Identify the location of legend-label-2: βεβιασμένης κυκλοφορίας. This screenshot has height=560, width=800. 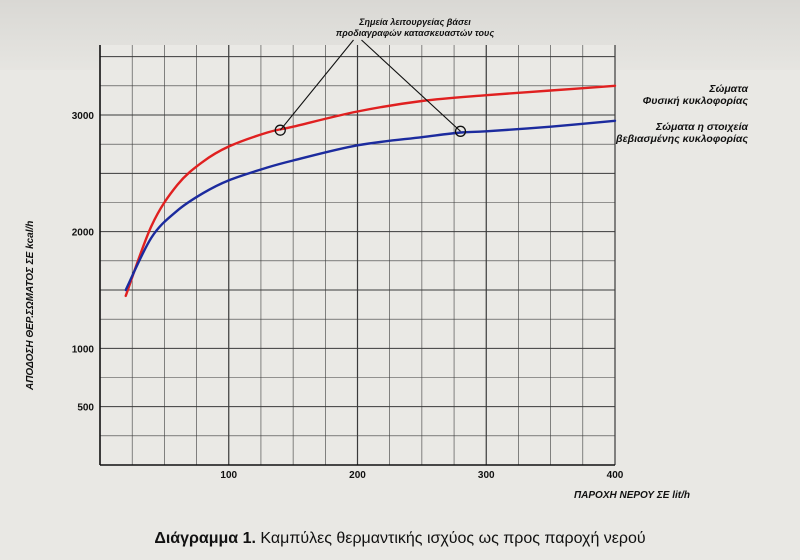
(681, 139).